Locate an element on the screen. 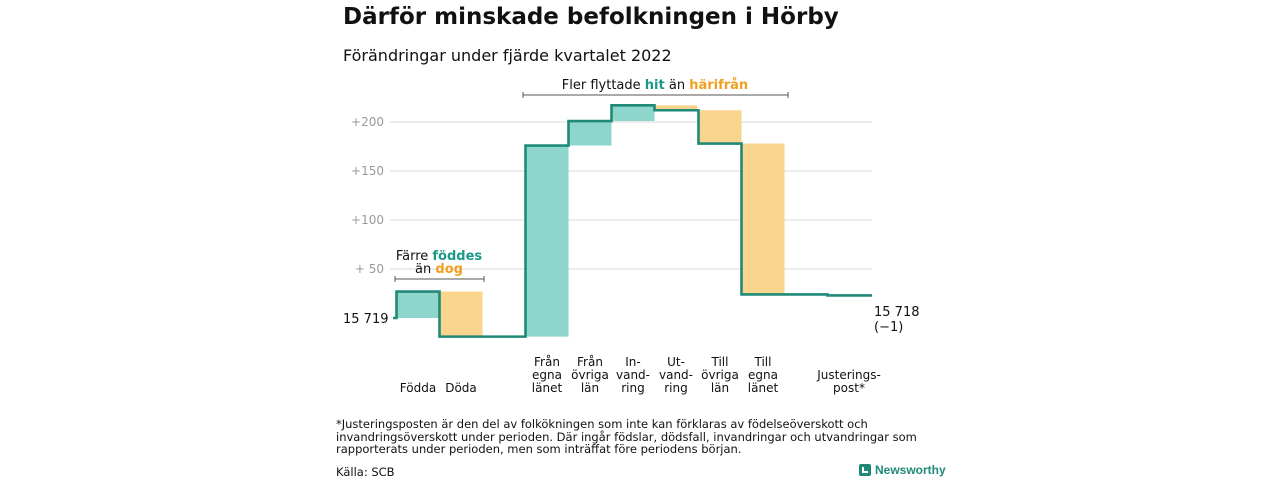  y-tick-label: + 50 is located at coordinates (369, 269).